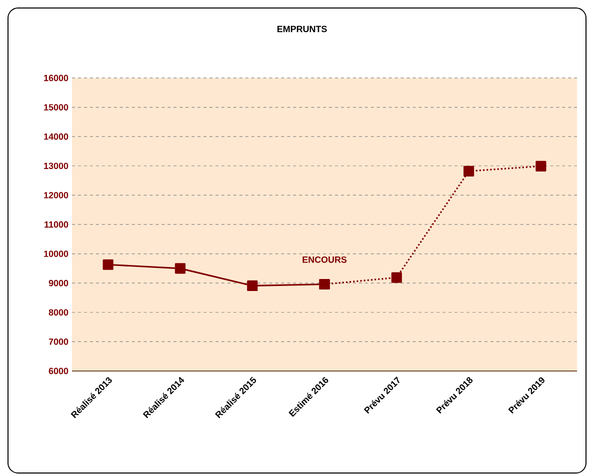  I want to click on y-tick-label: 12000, so click(56, 195).